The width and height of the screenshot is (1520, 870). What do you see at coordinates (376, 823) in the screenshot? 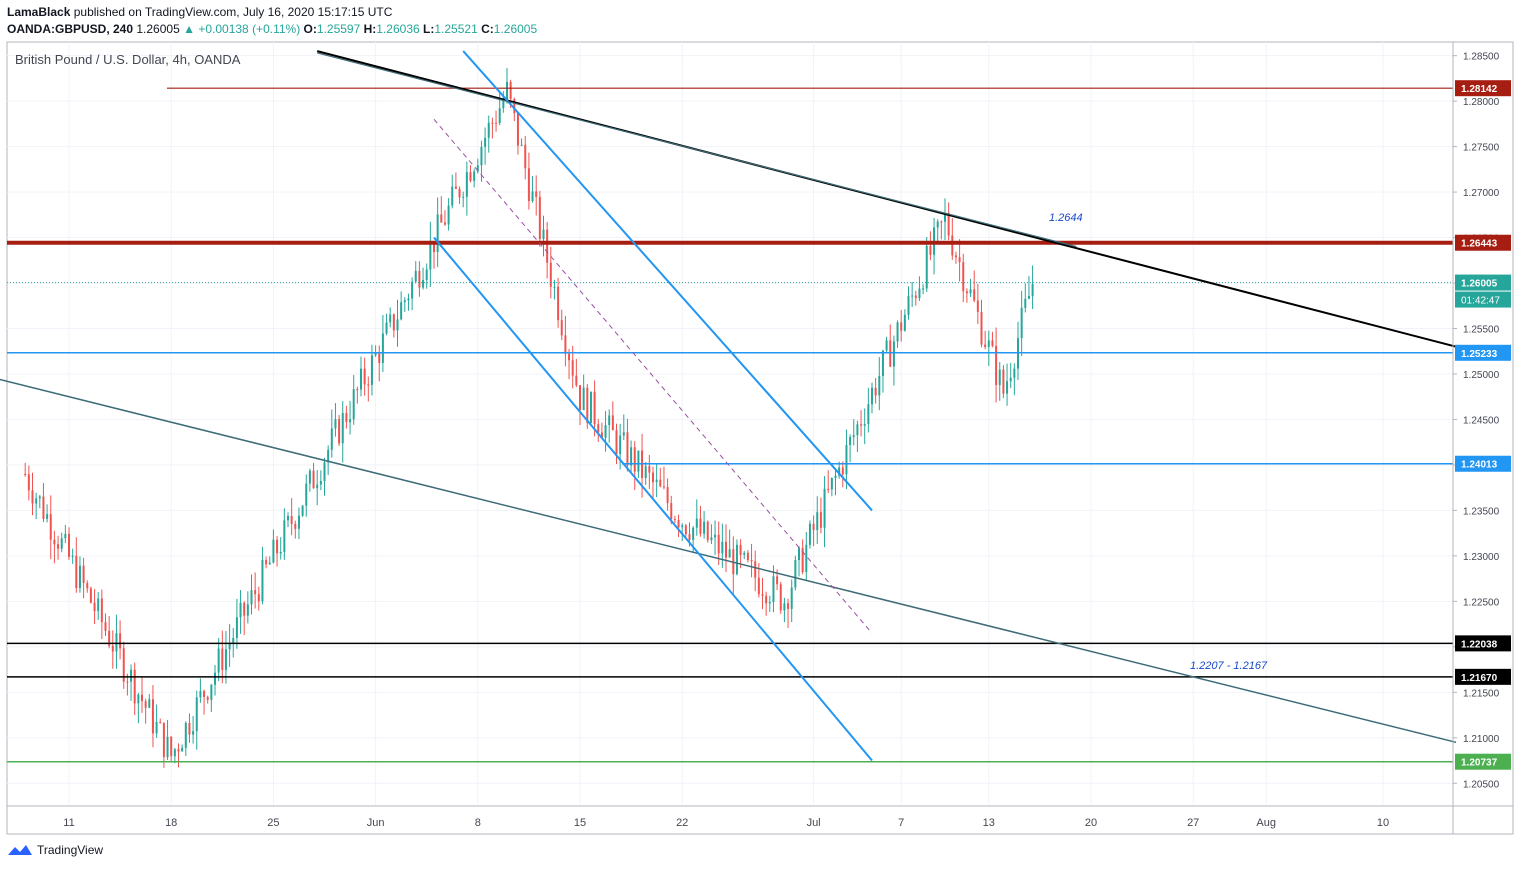
I see `x-tick-label: Jun` at bounding box center [376, 823].